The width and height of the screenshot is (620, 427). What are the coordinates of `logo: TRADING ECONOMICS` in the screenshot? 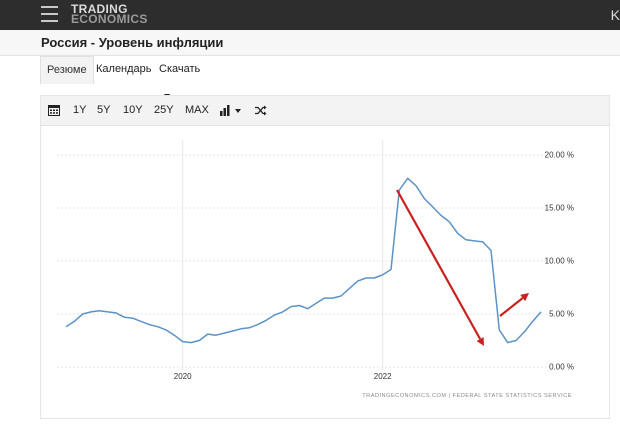 It's located at (109, 14).